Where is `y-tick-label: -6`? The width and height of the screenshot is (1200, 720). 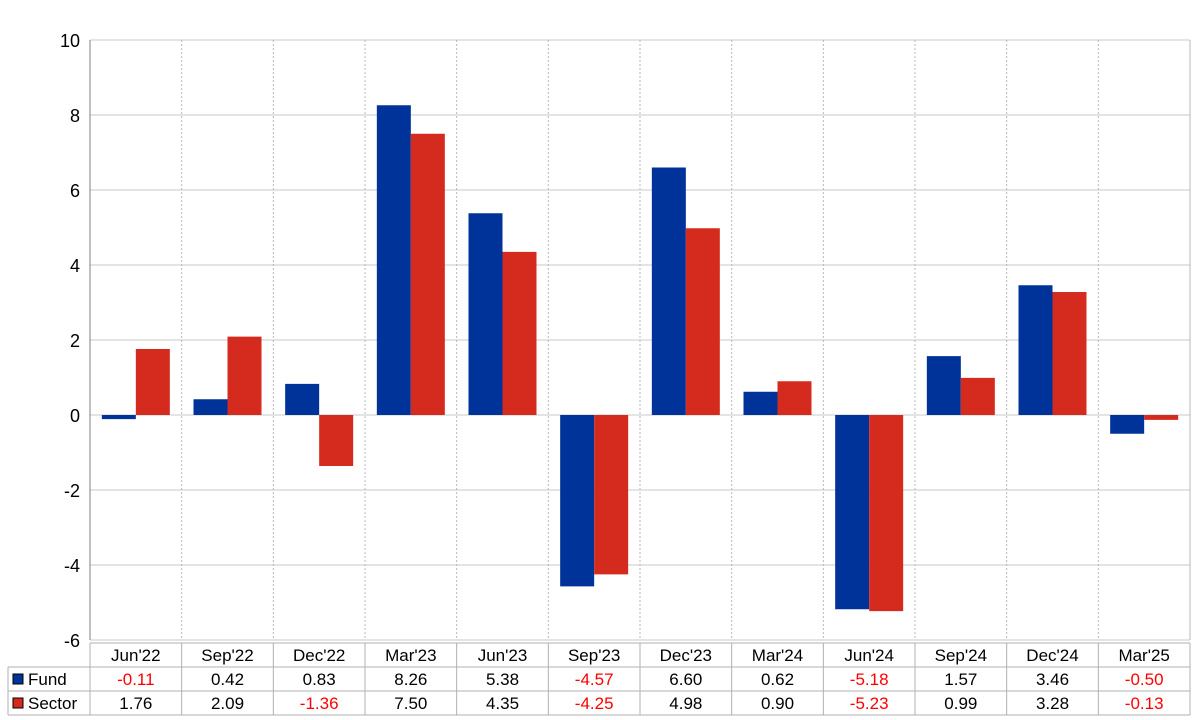 y-tick-label: -6 is located at coordinates (72, 641).